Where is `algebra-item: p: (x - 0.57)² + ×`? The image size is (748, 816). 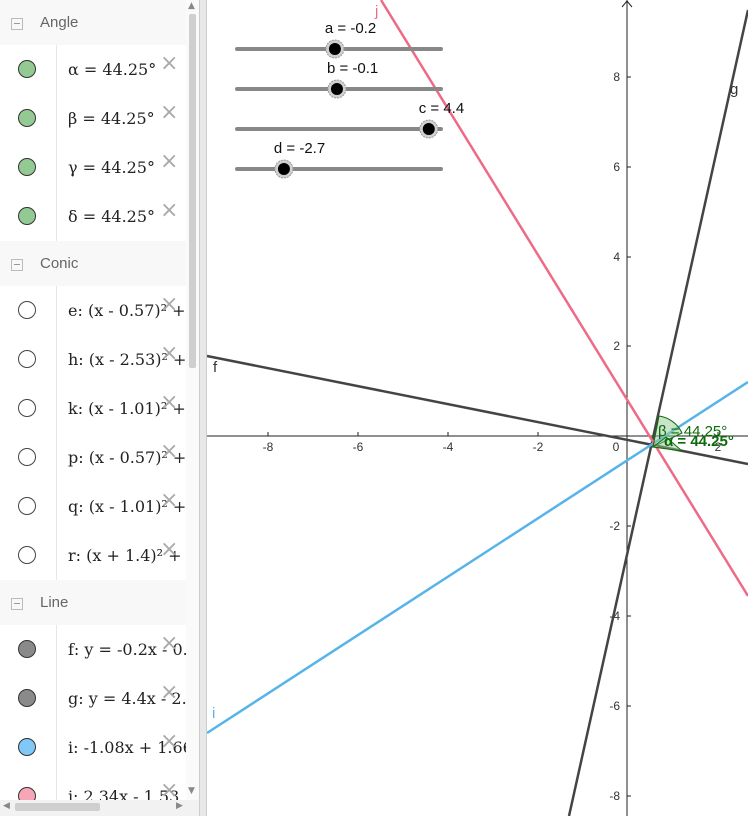
algebra-item: p: (x - 0.57)² + × is located at coordinates (93, 458).